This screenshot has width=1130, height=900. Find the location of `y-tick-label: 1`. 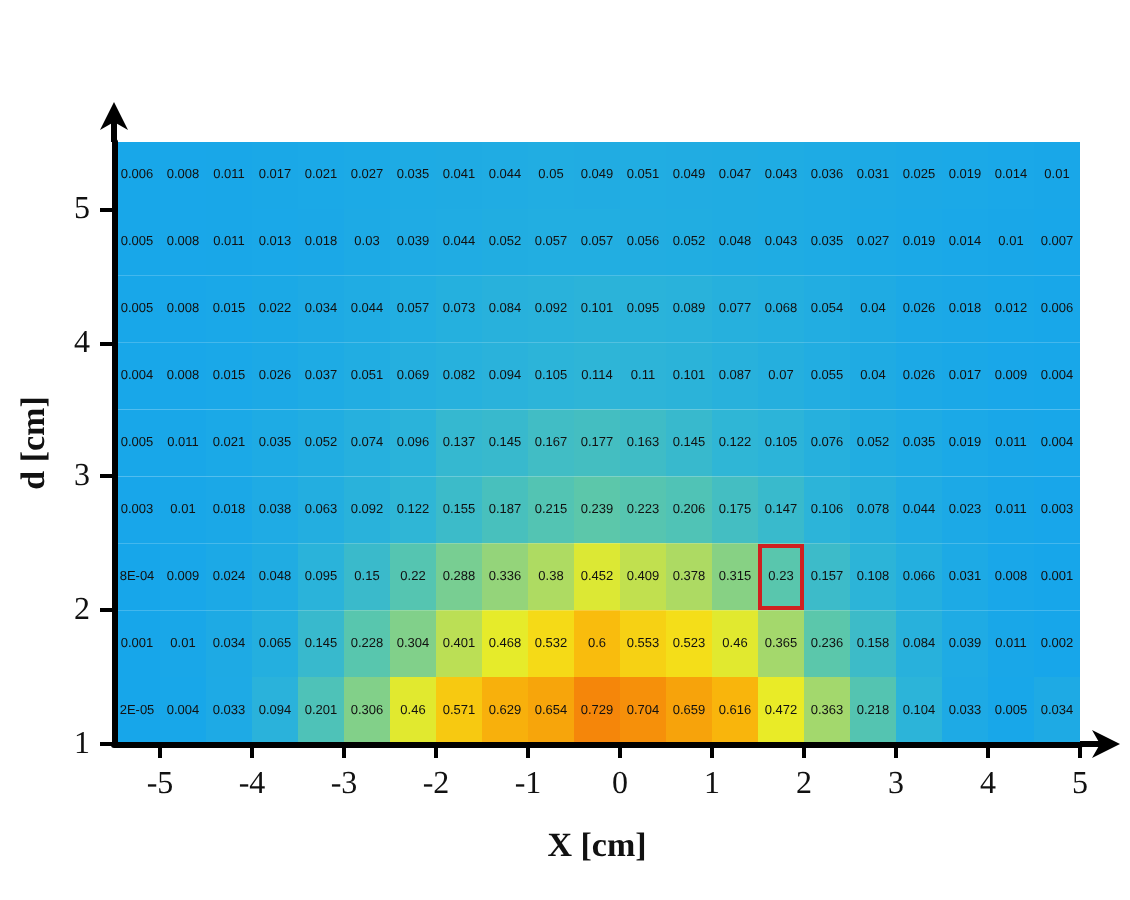

y-tick-label: 1 is located at coordinates (82, 744).